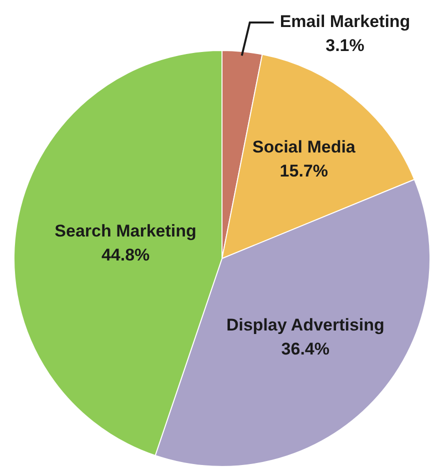  What do you see at coordinates (345, 46) in the screenshot?
I see `data-label: 3.1%` at bounding box center [345, 46].